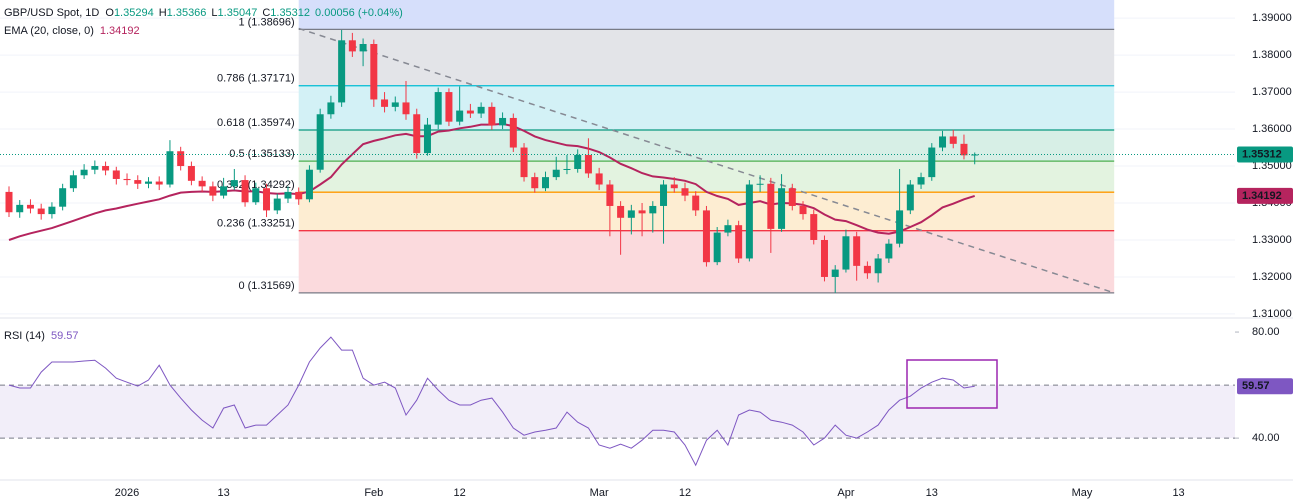 This screenshot has width=1293, height=504. I want to click on ema-legend: EMA (20, close, 0) 1.34192, so click(72, 31).